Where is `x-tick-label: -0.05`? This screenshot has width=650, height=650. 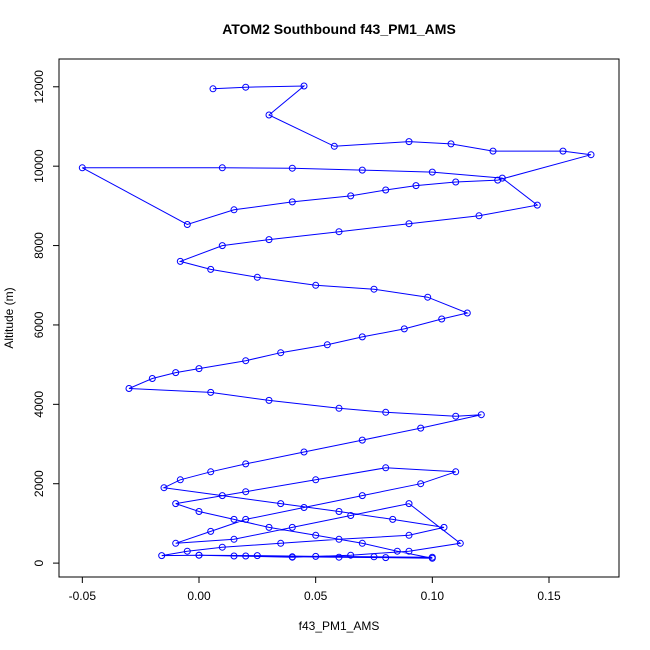
x-tick-label: -0.05 is located at coordinates (83, 596).